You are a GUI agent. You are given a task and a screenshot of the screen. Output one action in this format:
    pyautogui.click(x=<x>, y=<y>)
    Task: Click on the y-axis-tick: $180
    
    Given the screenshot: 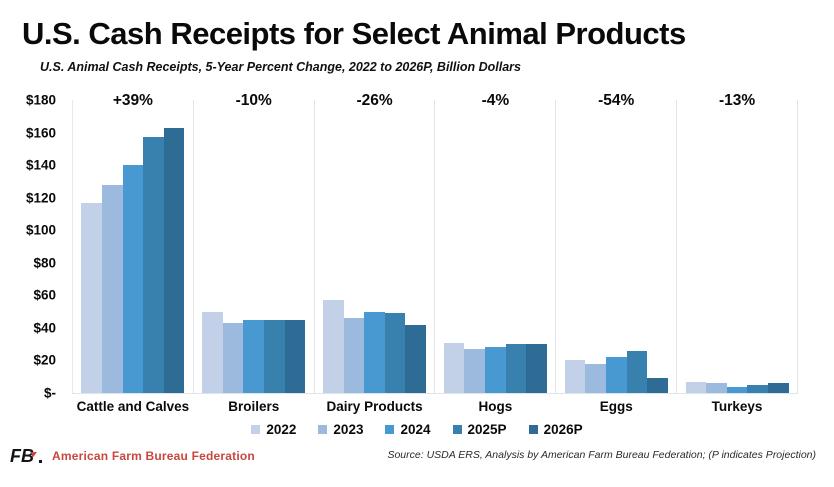 What is the action you would take?
    pyautogui.click(x=40, y=100)
    